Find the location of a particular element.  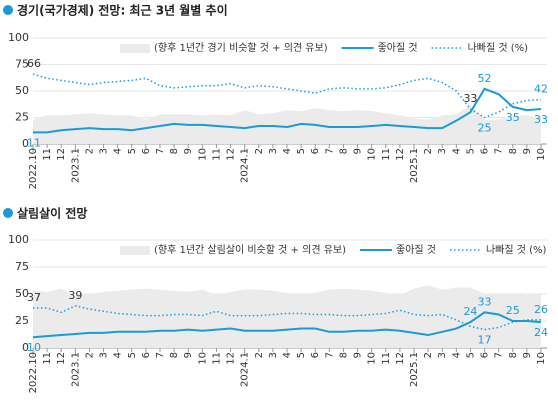

data-label: 52 is located at coordinates (485, 78).